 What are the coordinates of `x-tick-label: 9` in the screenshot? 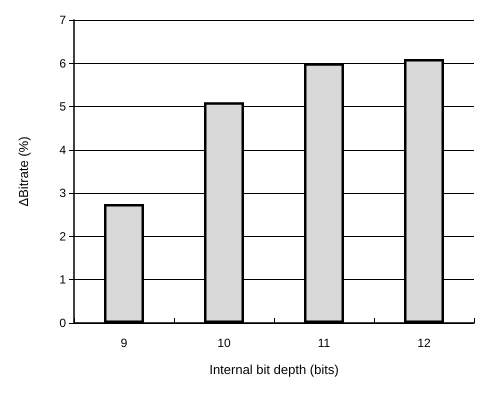 It's located at (124, 343).